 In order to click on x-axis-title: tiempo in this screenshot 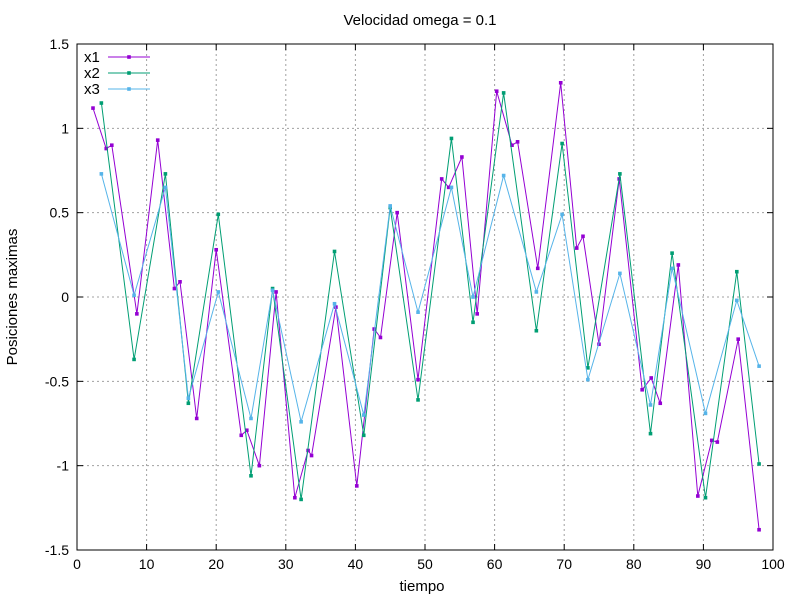, I will do `click(421, 586)`.